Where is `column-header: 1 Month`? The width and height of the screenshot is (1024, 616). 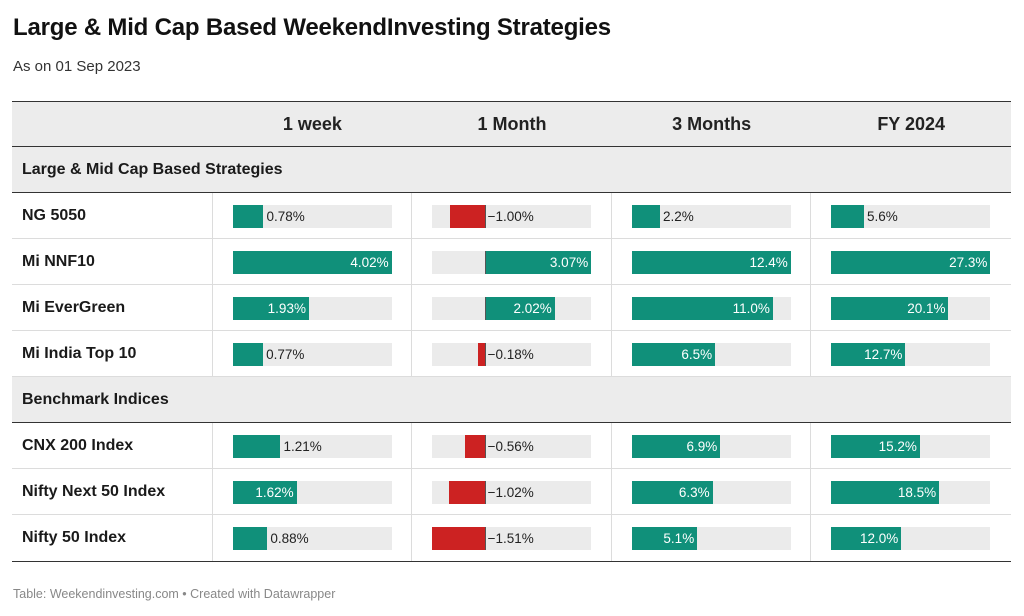 column-header: 1 Month is located at coordinates (512, 123).